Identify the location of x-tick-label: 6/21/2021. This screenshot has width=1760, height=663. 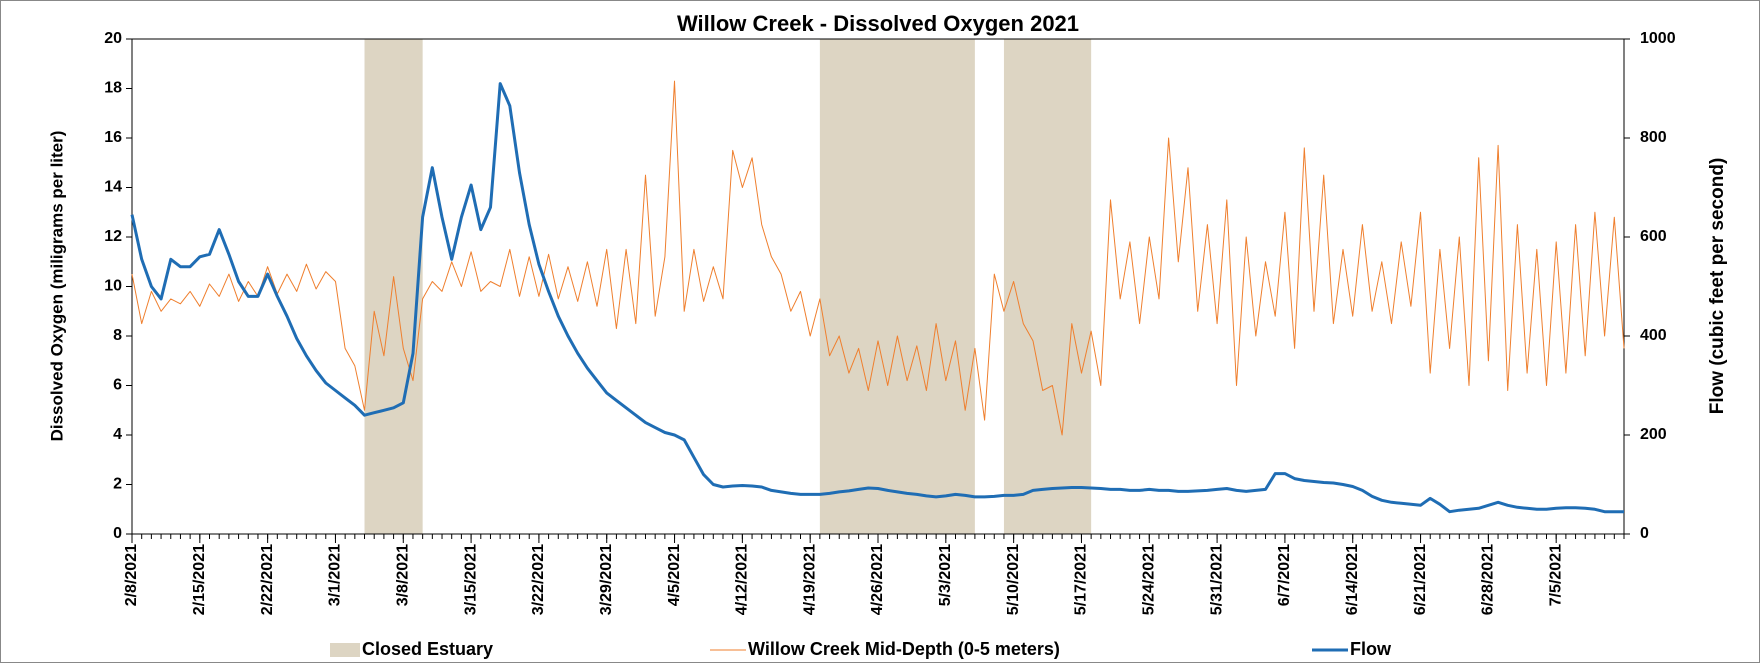
(1420, 579).